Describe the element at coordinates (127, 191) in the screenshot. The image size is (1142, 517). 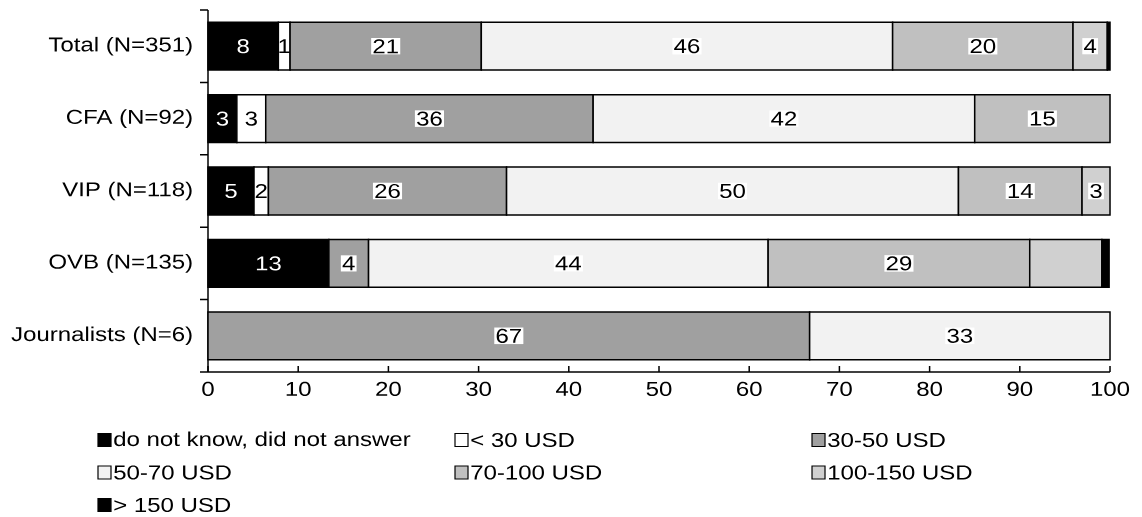
I see `y-tick-label: VIP (N=118)` at that location.